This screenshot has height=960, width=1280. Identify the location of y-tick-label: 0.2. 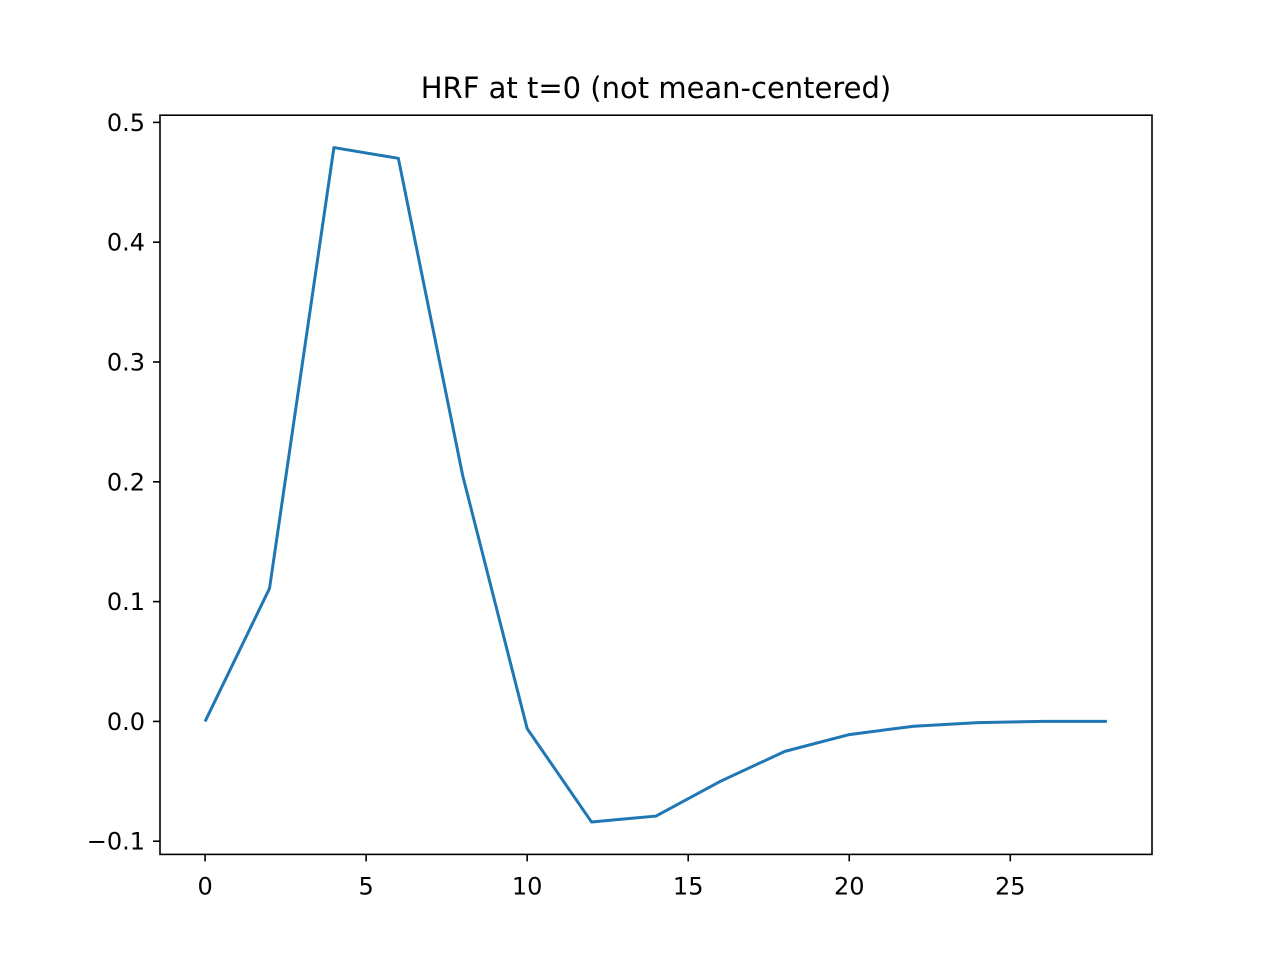
(126, 482).